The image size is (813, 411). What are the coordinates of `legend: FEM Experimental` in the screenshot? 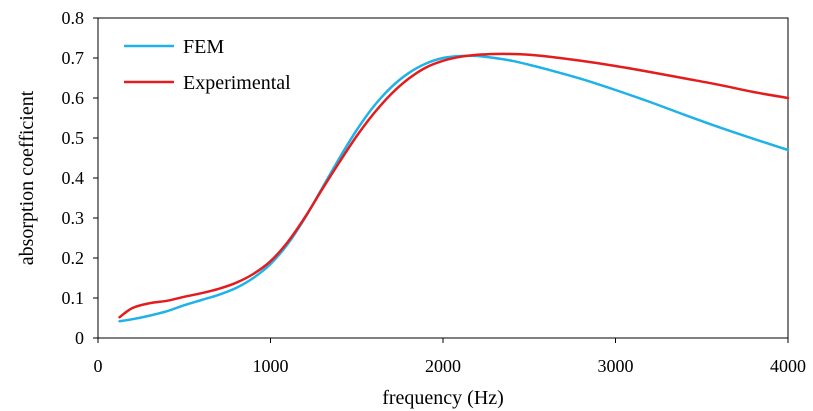 It's located at (207, 65).